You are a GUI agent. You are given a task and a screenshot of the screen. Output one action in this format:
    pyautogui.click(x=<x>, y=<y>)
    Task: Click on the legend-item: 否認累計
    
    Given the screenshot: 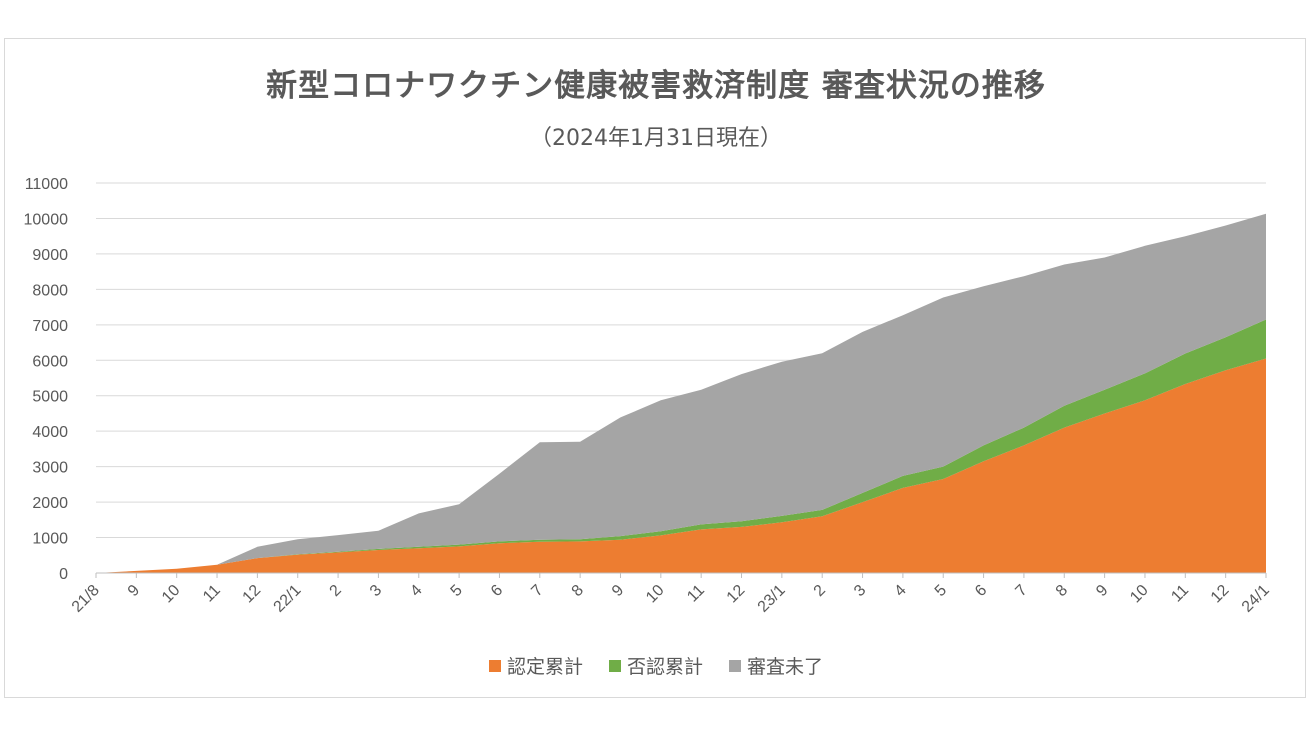 What is the action you would take?
    pyautogui.click(x=655, y=665)
    